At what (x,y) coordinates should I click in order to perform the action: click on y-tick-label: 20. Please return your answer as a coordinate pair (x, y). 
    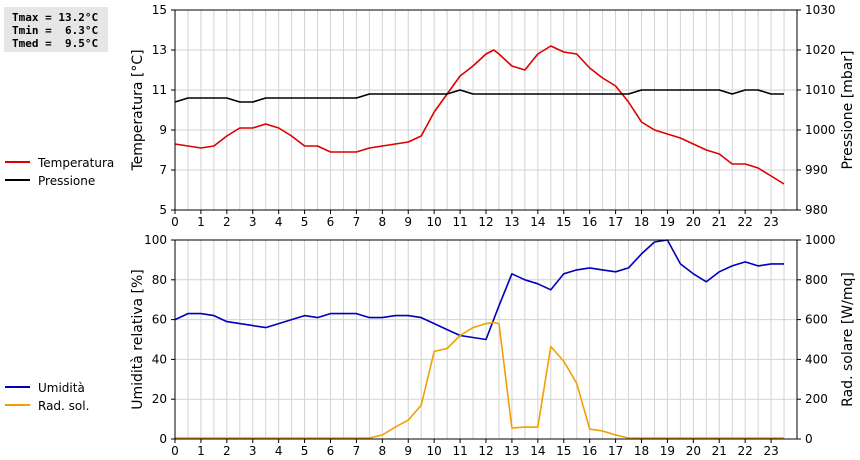
    Looking at the image, I should click on (159, 399).